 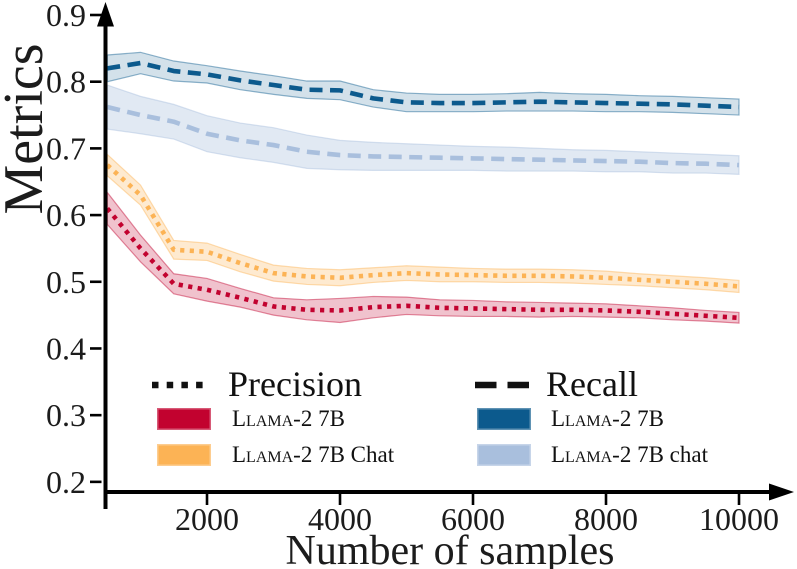 I want to click on recall-linestyle-sample, so click(x=502, y=385).